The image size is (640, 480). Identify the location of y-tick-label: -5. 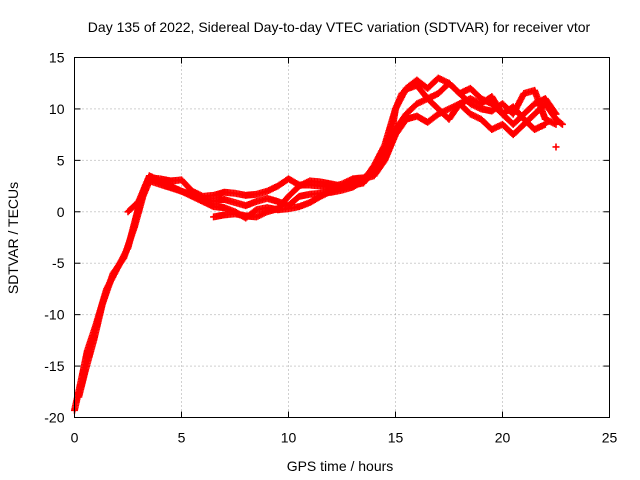
(58, 263).